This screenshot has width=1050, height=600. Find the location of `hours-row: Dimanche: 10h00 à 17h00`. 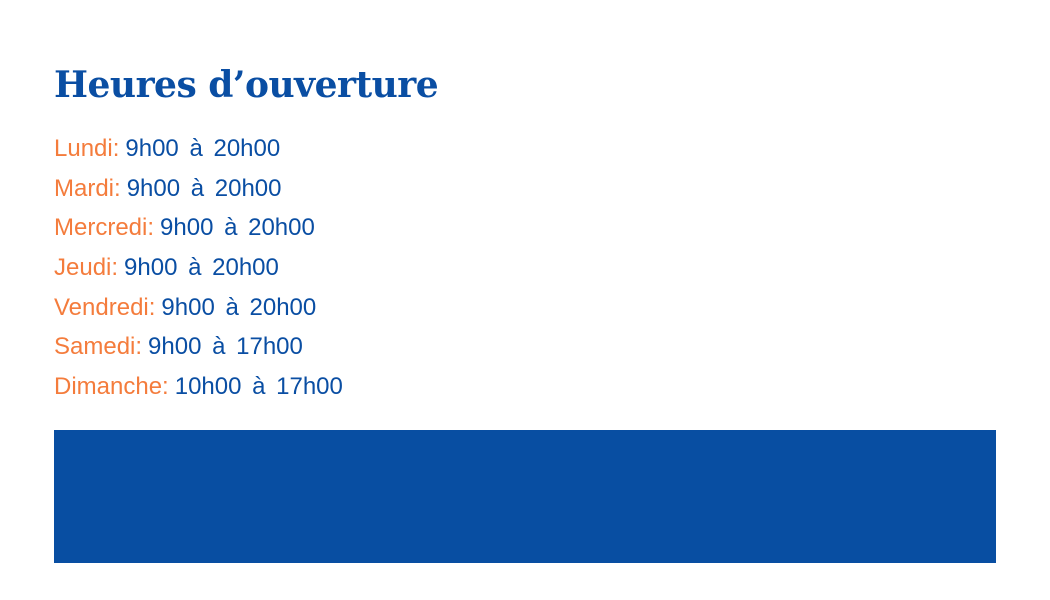

hours-row: Dimanche: 10h00 à 17h00 is located at coordinates (198, 390).